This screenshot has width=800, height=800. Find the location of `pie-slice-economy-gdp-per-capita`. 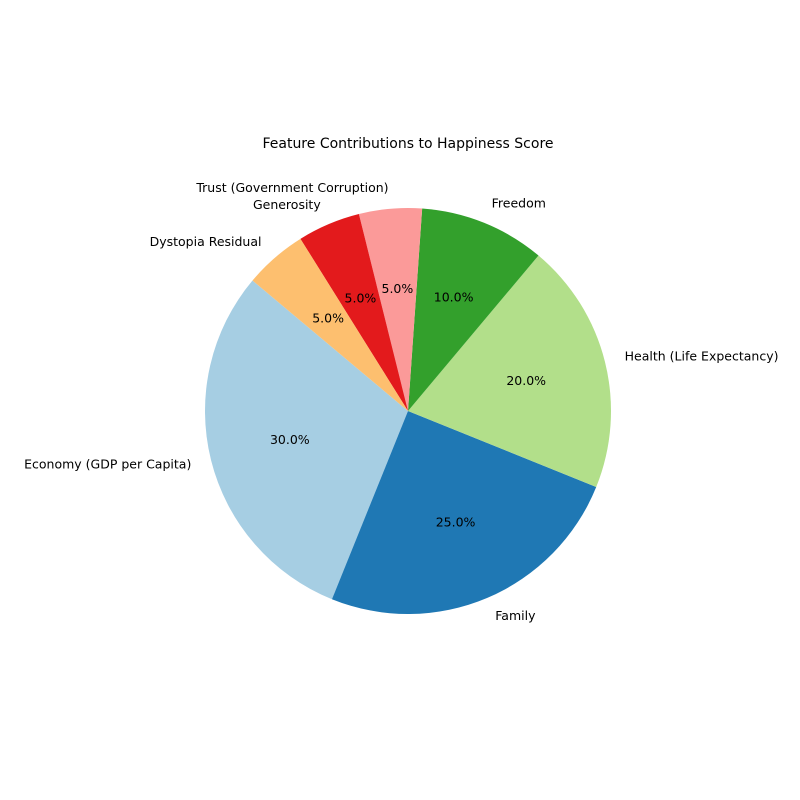

pie-slice-economy-gdp-per-capita is located at coordinates (306, 440).